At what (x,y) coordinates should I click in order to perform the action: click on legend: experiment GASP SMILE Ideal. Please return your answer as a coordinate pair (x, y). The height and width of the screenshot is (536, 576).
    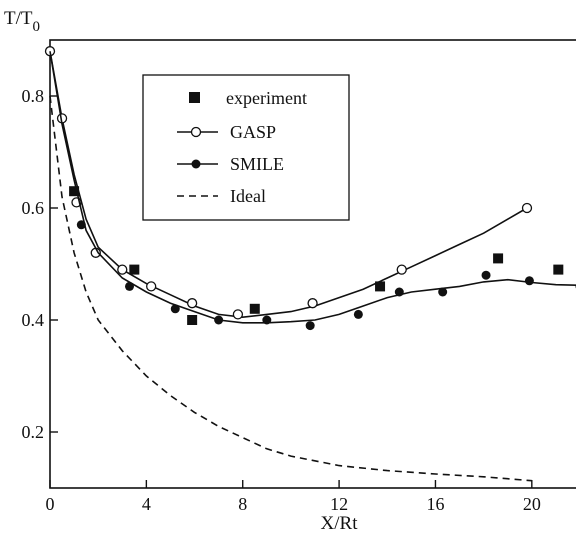
    Looking at the image, I should click on (246, 147).